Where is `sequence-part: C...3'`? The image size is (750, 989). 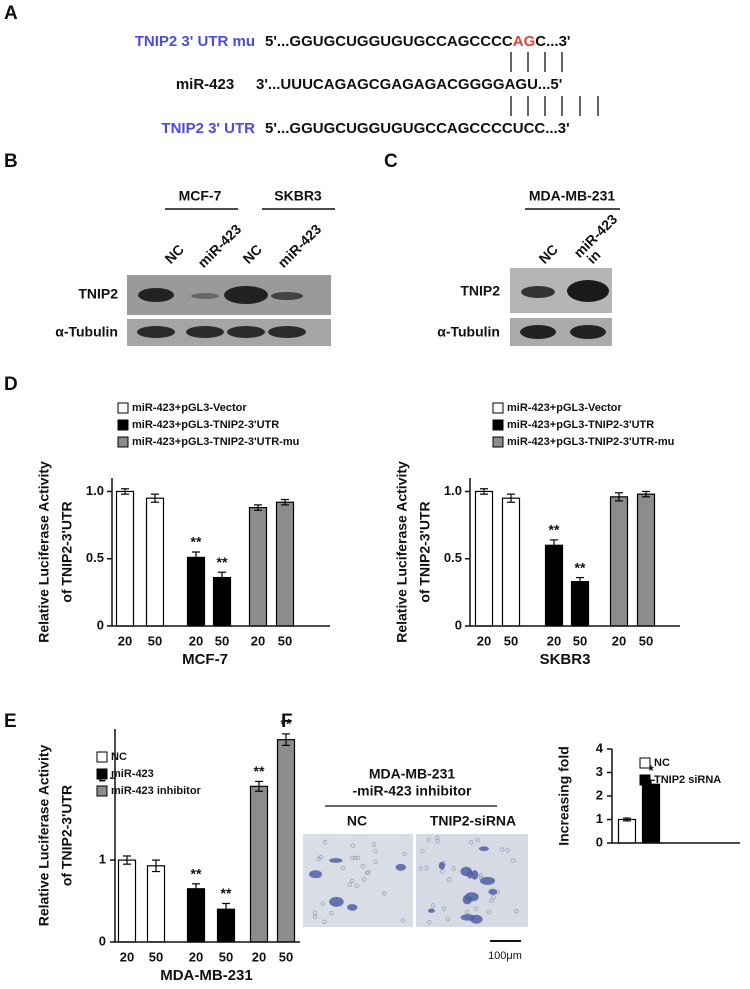 sequence-part: C...3' is located at coordinates (552, 41).